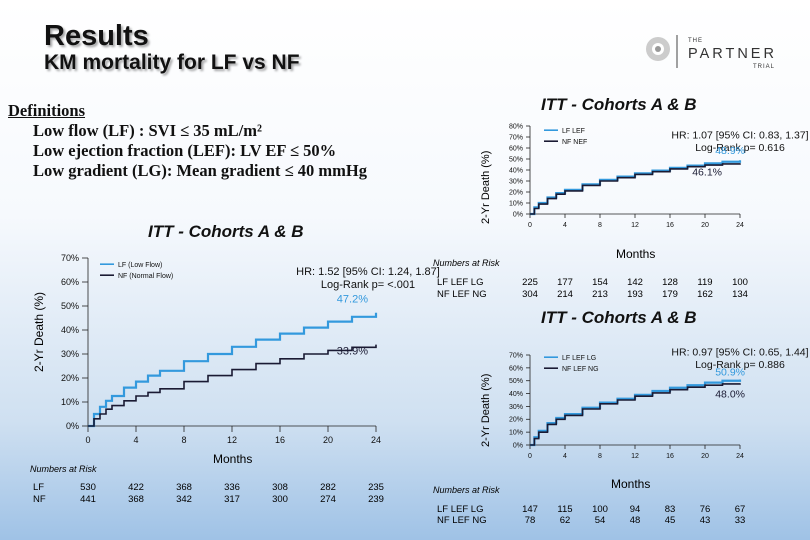  I want to click on end-value-label: 47.2%, so click(352, 300).